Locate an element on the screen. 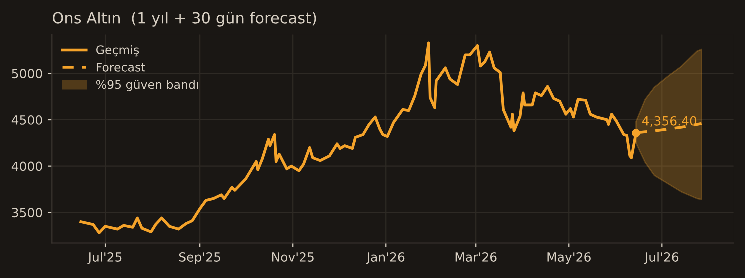 This screenshot has height=278, width=745. legend-label: Forecast is located at coordinates (121, 67).